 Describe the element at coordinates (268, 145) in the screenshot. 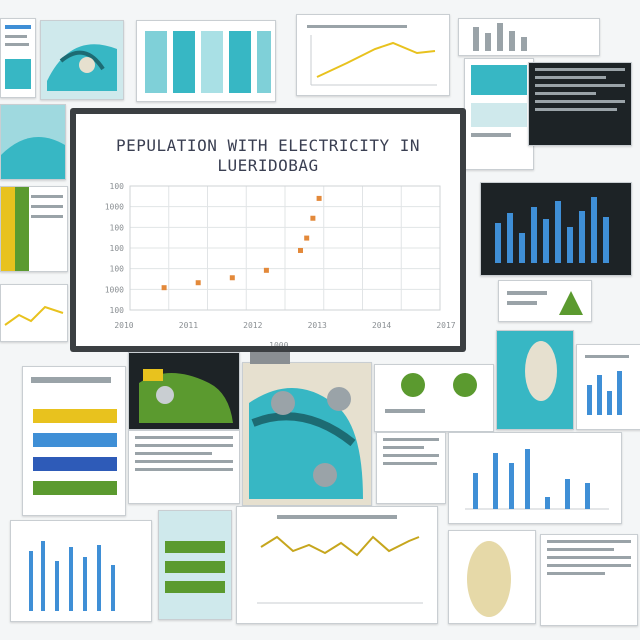

I see `chart-title: PEPULATION WITH ELECTRICITY IN` at that location.